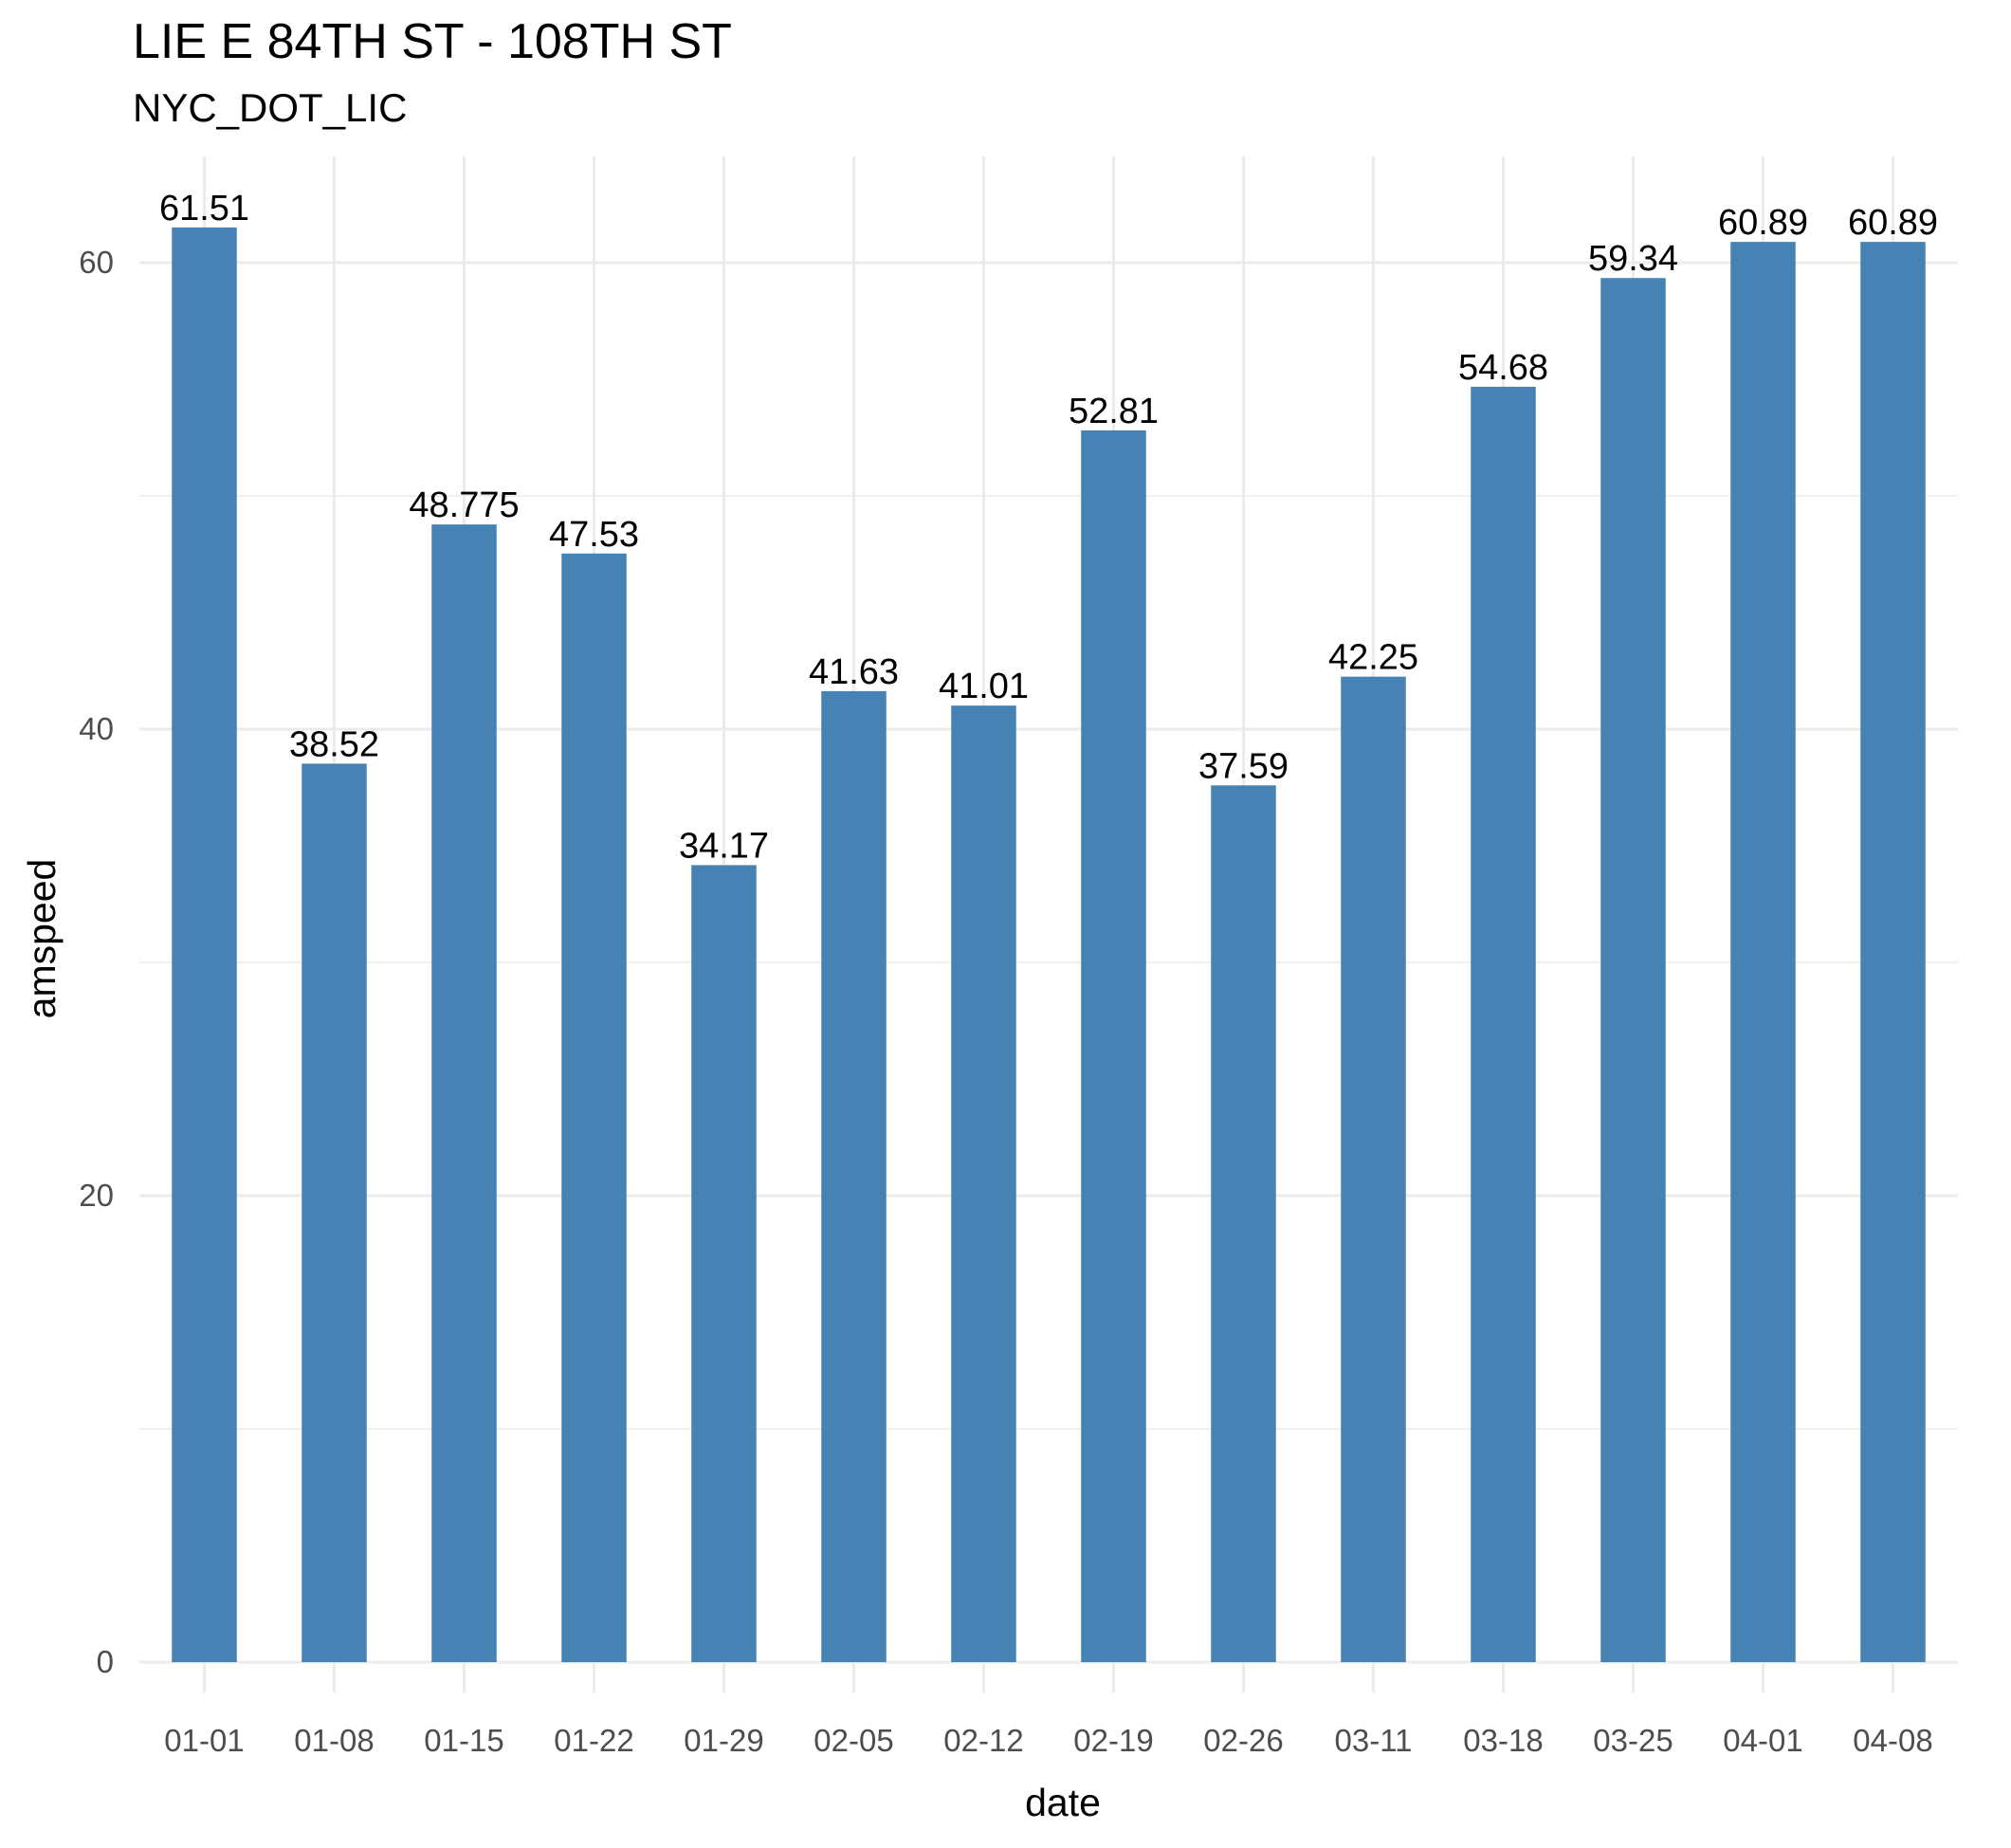  What do you see at coordinates (334, 1740) in the screenshot?
I see `x-tick-label: 01-08` at bounding box center [334, 1740].